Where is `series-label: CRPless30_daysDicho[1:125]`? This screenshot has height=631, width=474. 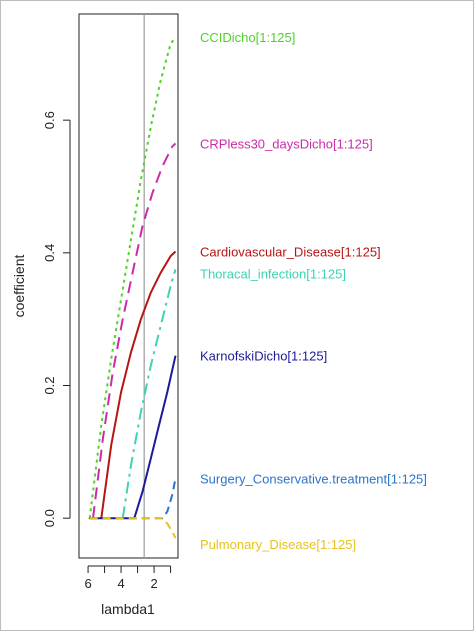
series-label: CRPless30_daysDicho[1:125] is located at coordinates (286, 143).